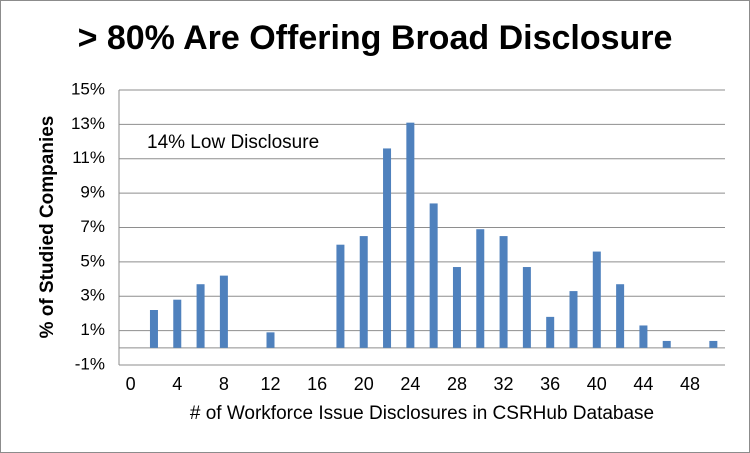  What do you see at coordinates (550, 384) in the screenshot?
I see `x-tick-label: 36` at bounding box center [550, 384].